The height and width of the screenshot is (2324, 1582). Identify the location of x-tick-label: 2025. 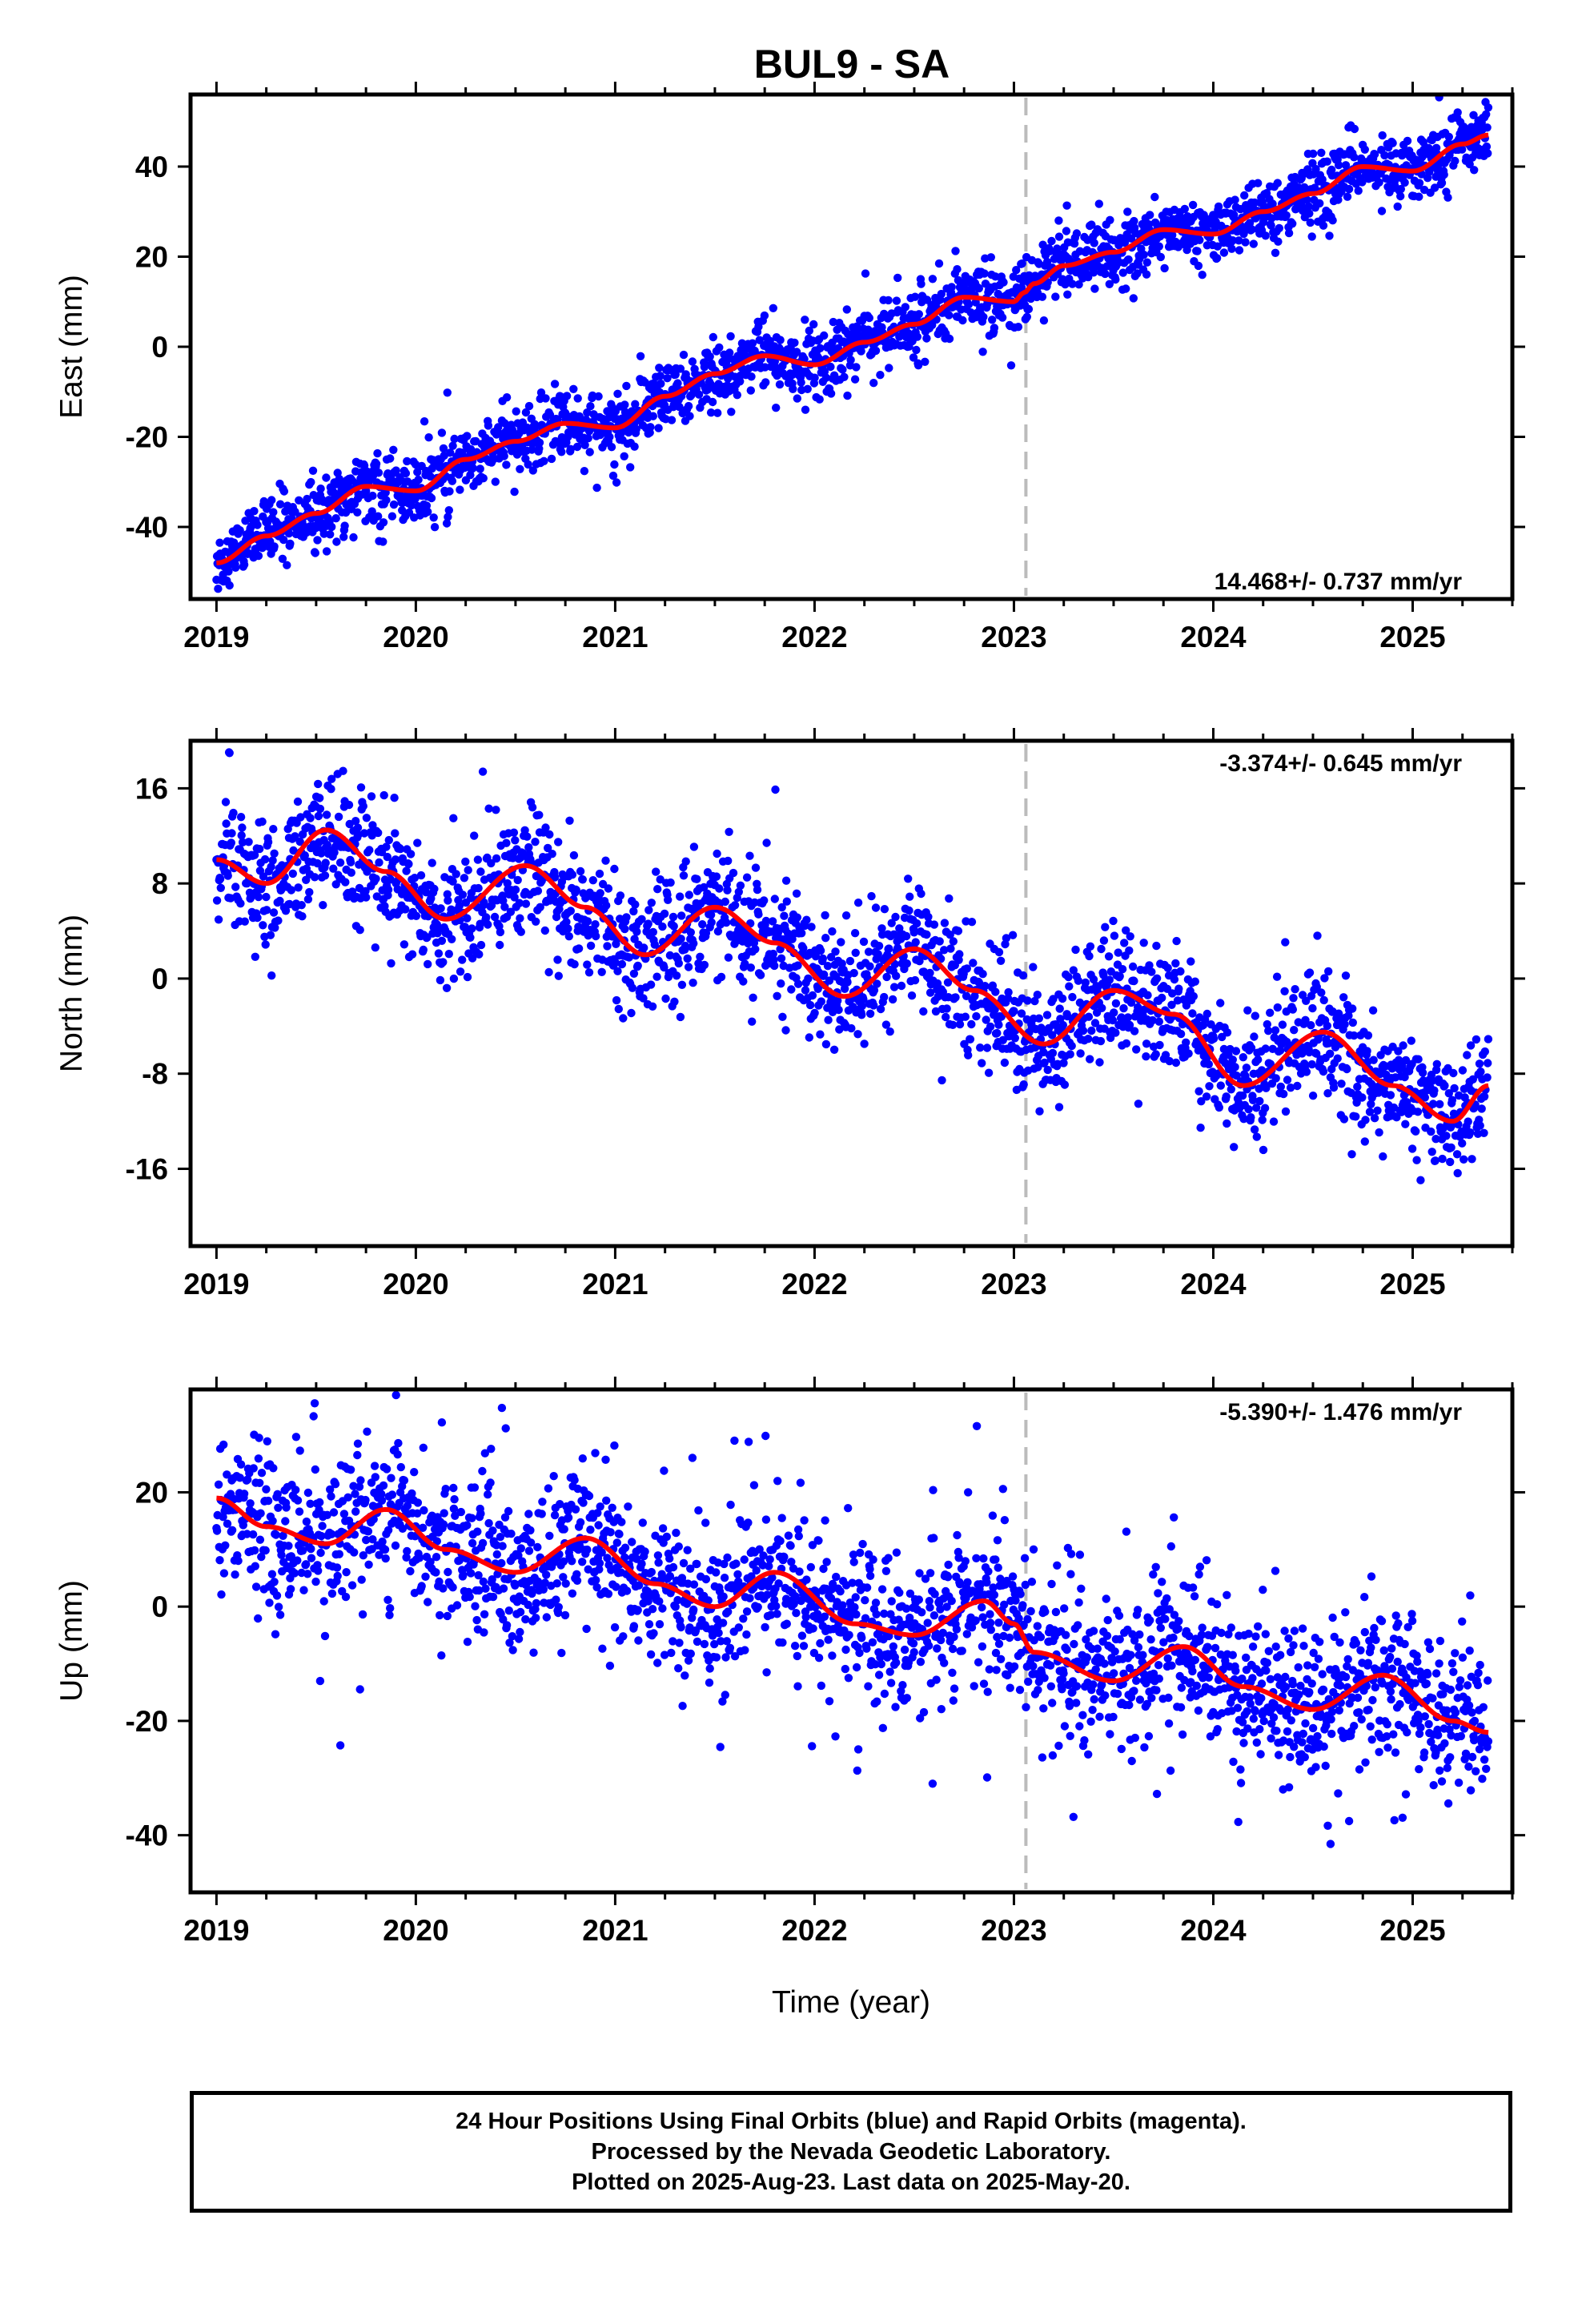
(1412, 637).